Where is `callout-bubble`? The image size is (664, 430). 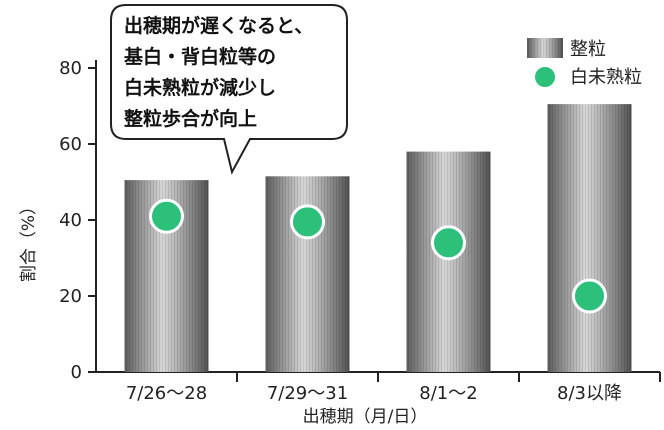 callout-bubble is located at coordinates (229, 89).